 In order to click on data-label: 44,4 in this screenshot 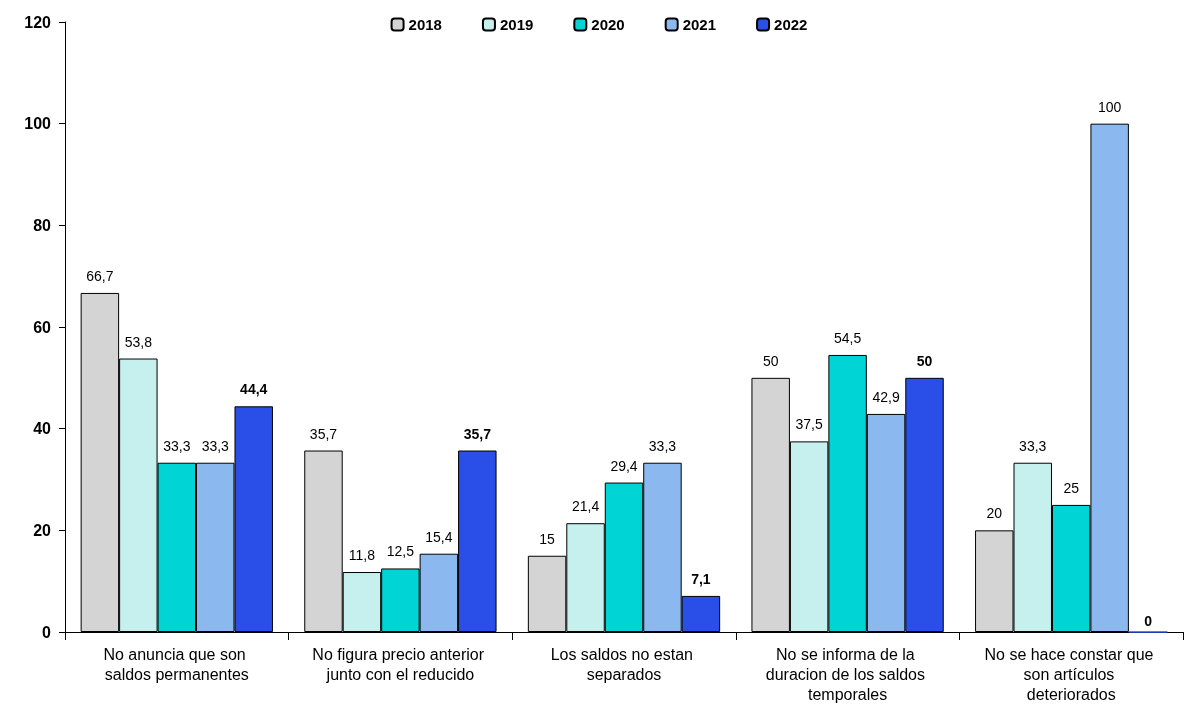, I will do `click(254, 389)`.